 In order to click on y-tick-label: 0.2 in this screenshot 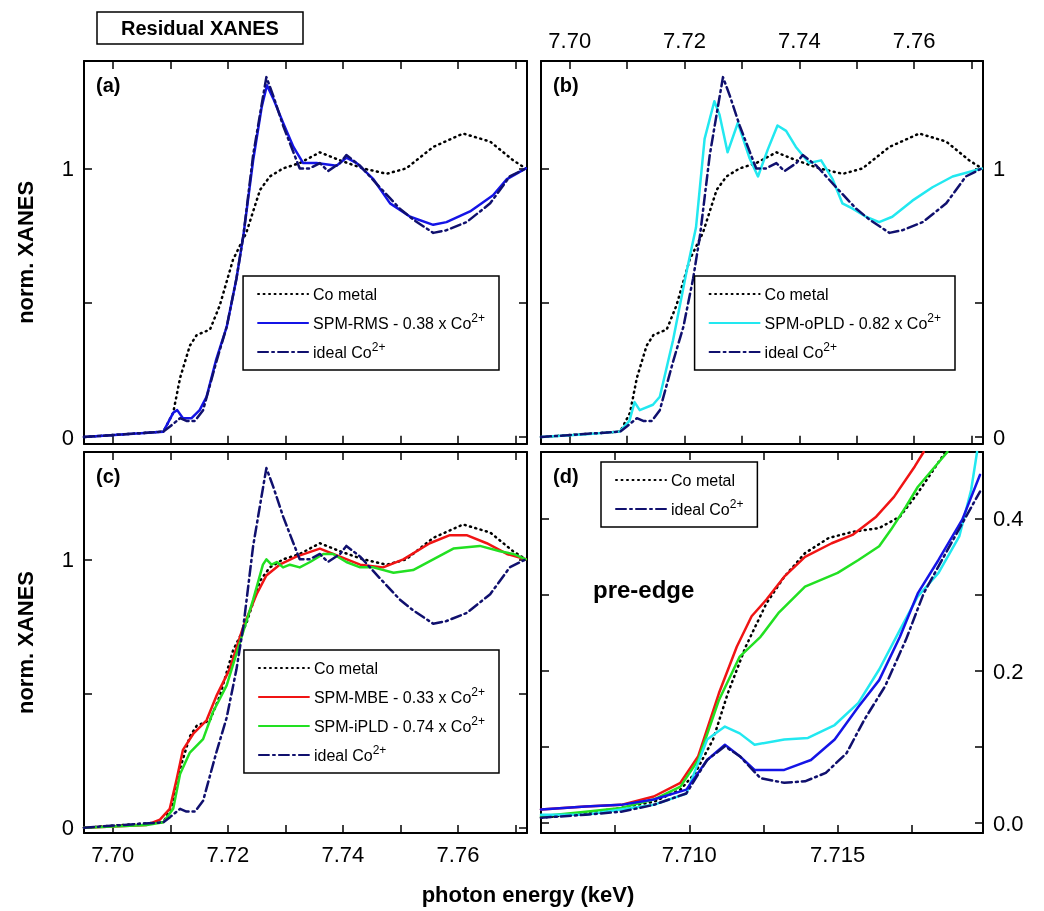, I will do `click(1008, 671)`.